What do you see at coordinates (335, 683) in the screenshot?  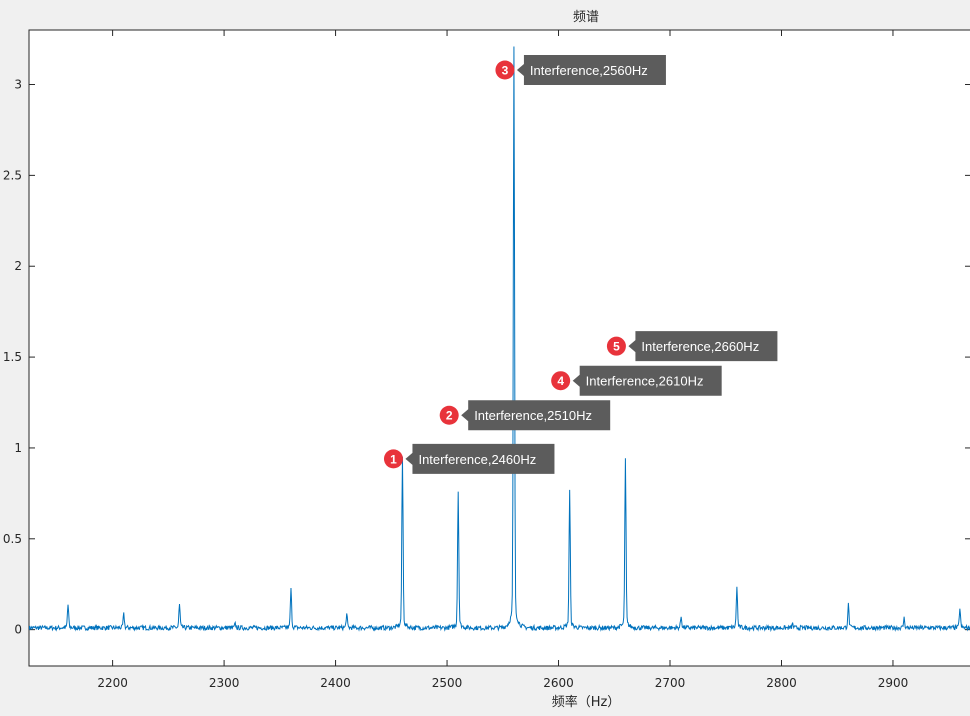 I see `x-tick-label: 2400` at bounding box center [335, 683].